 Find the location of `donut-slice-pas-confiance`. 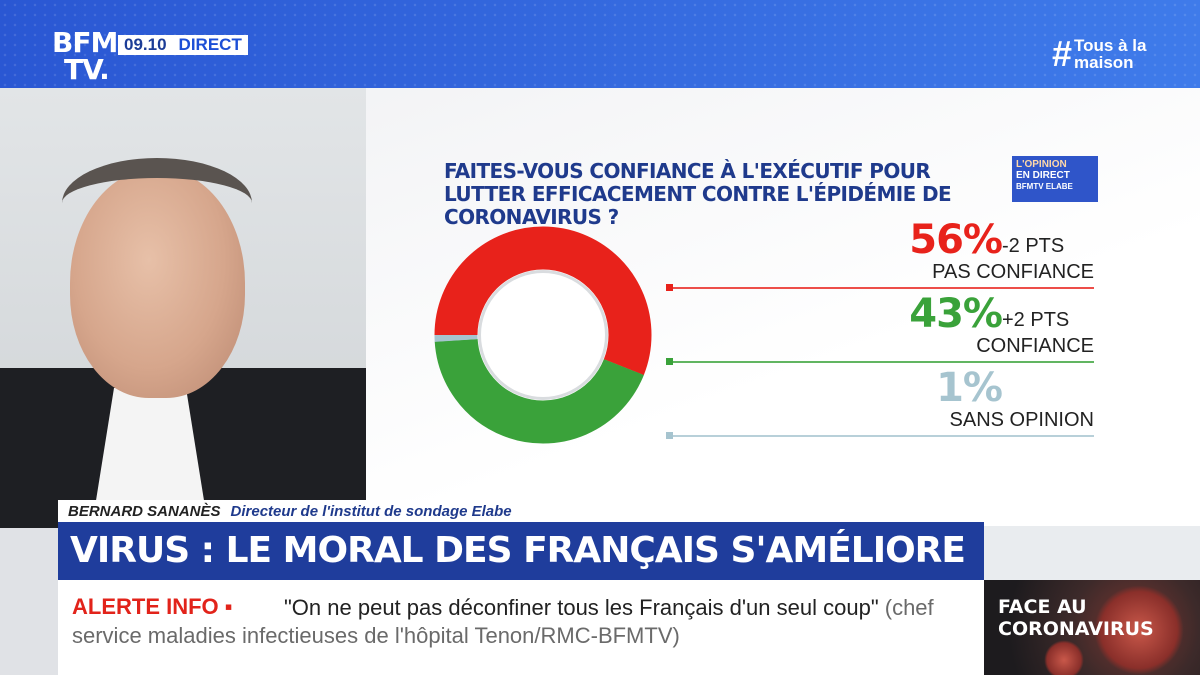

donut-slice-pas-confiance is located at coordinates (543, 335).